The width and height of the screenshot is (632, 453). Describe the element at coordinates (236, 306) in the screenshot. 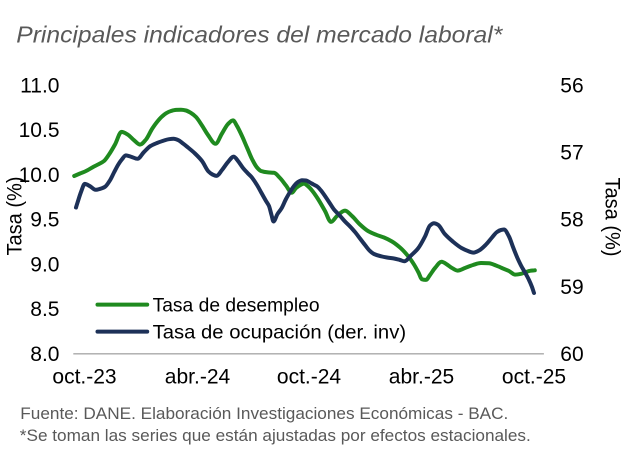

I see `svg-text: Tasa de desempleo` at that location.